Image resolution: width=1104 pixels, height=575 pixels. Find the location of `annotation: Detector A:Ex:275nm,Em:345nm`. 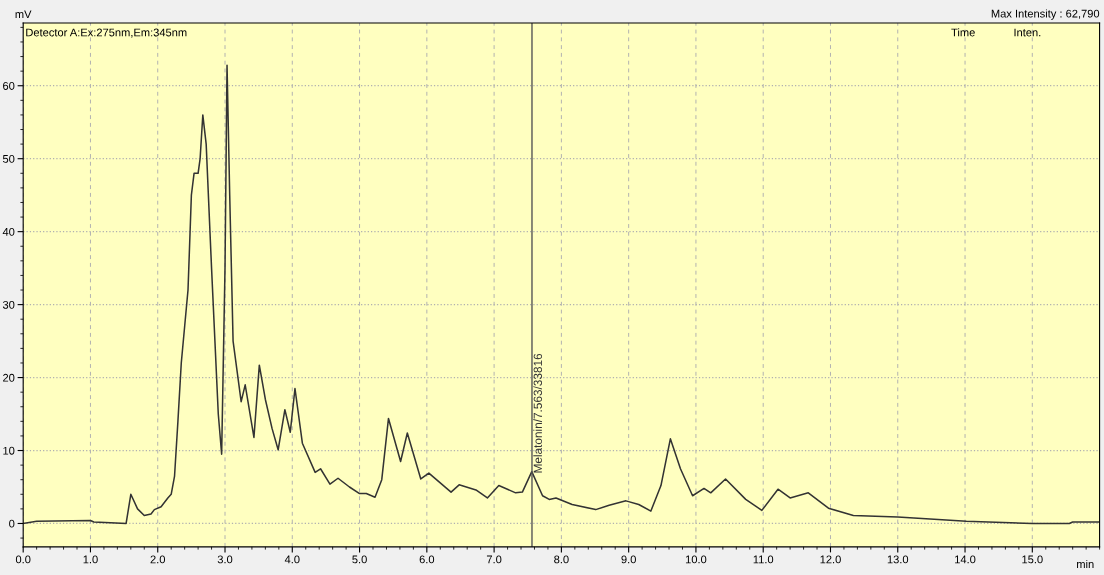

annotation: Detector A:Ex:275nm,Em:345nm is located at coordinates (106, 33).